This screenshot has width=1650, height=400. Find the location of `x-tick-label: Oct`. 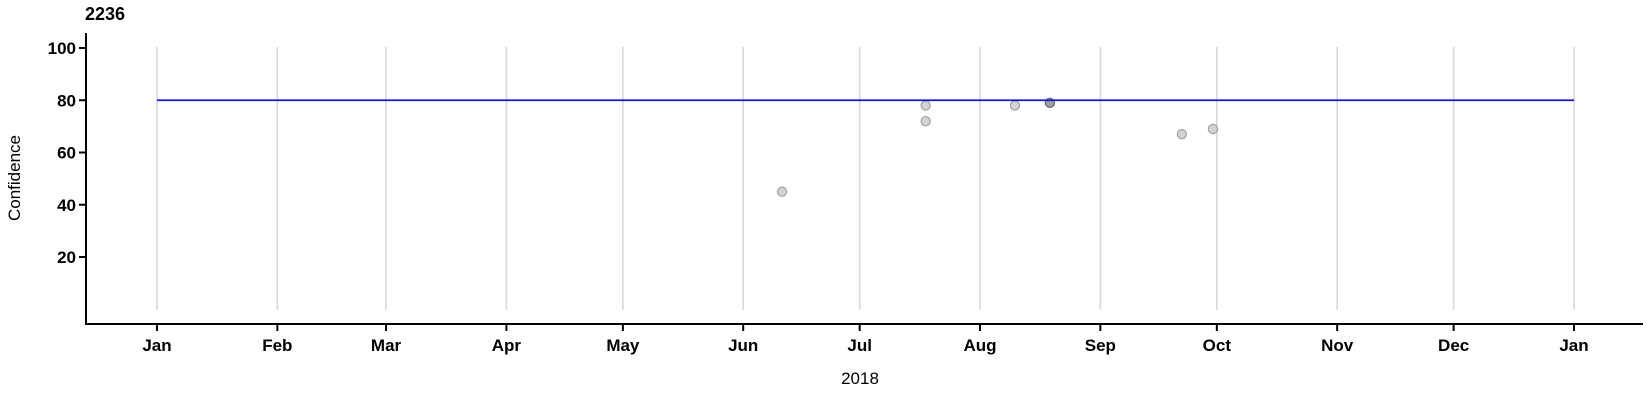

x-tick-label: Oct is located at coordinates (1217, 345).